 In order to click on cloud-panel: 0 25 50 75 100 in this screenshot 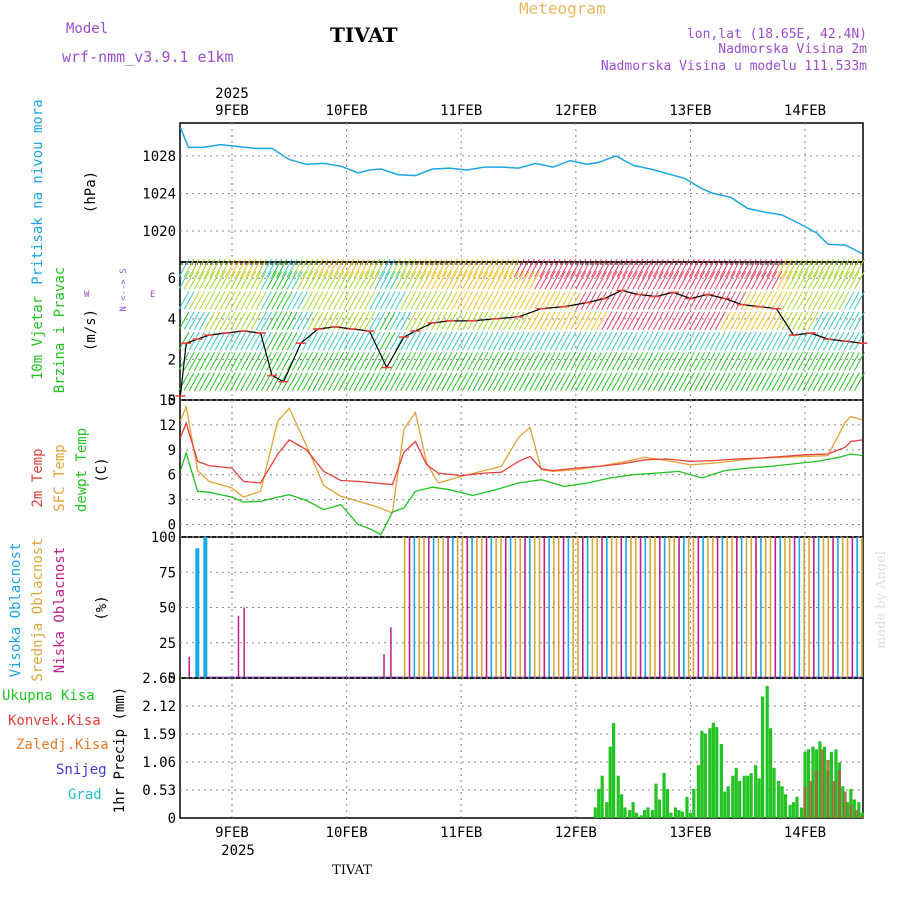, I will do `click(507, 608)`.